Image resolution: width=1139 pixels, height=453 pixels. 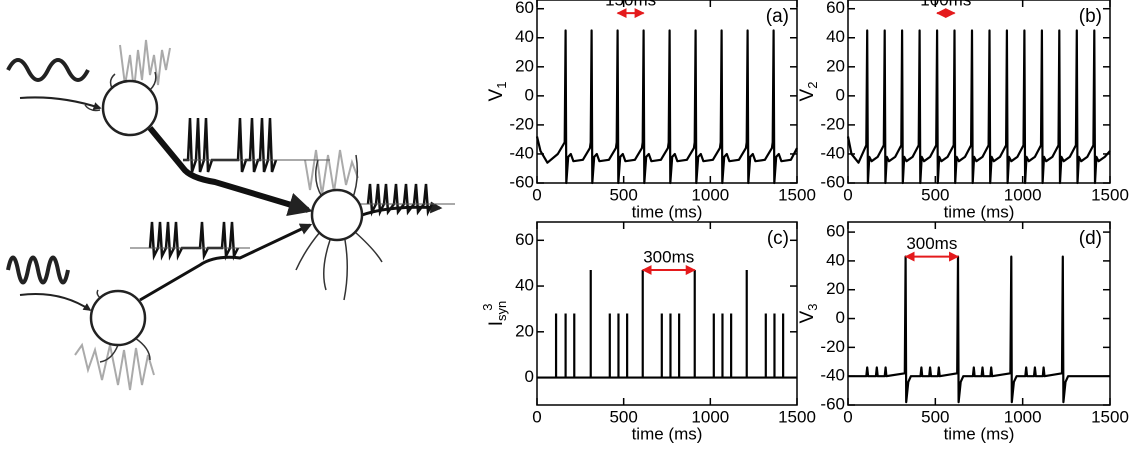 What do you see at coordinates (778, 238) in the screenshot?
I see `panel-letter: (c)` at bounding box center [778, 238].